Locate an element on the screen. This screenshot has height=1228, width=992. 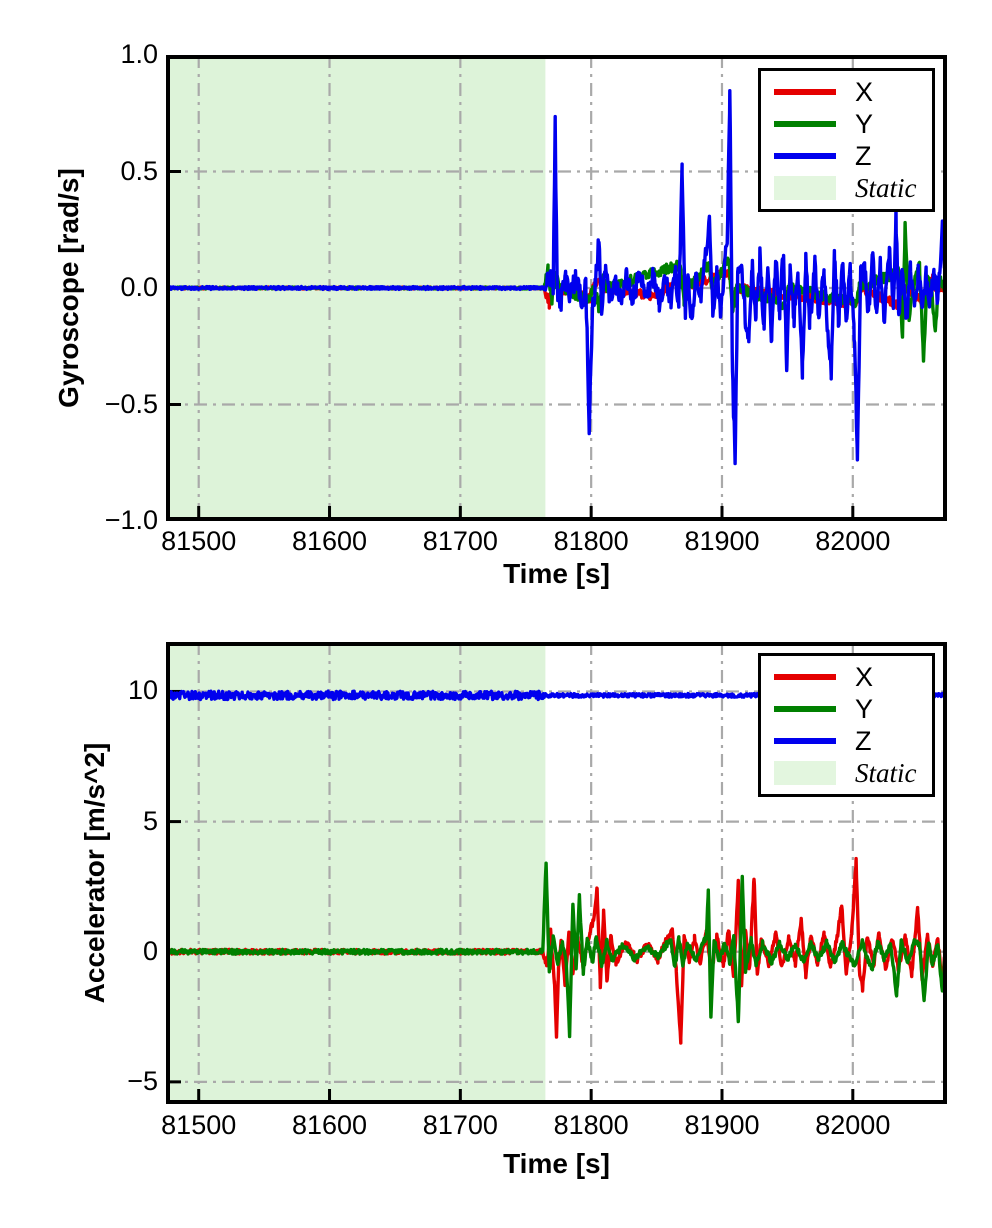
gyro-legend: X Y Z Static is located at coordinates (846, 140).